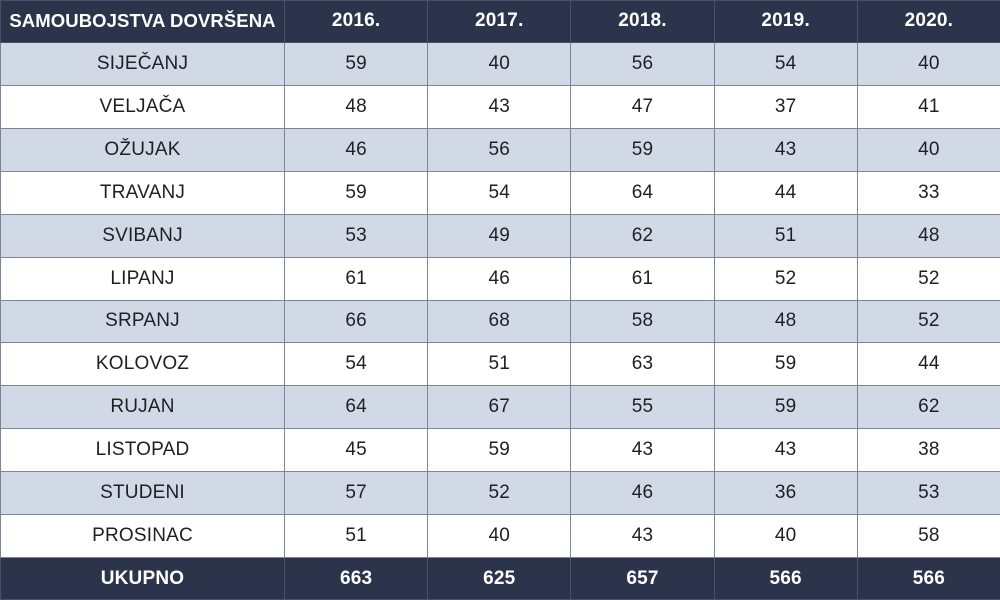 This screenshot has height=600, width=1000. I want to click on total-label: UKUPNO, so click(142, 578).